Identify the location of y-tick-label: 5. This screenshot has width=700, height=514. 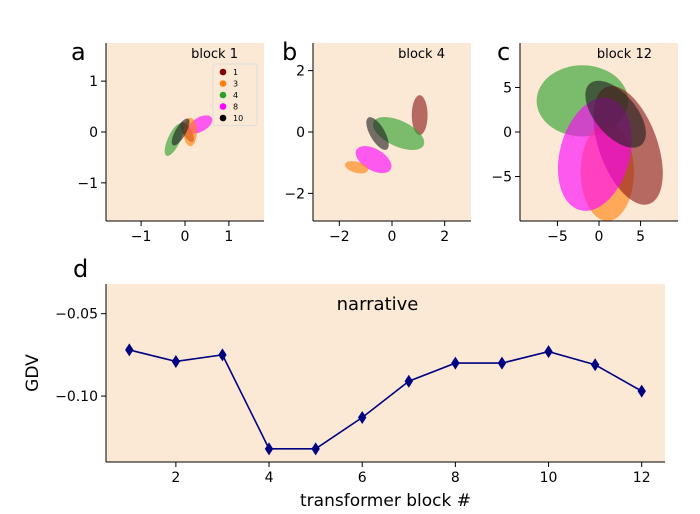
(507, 89).